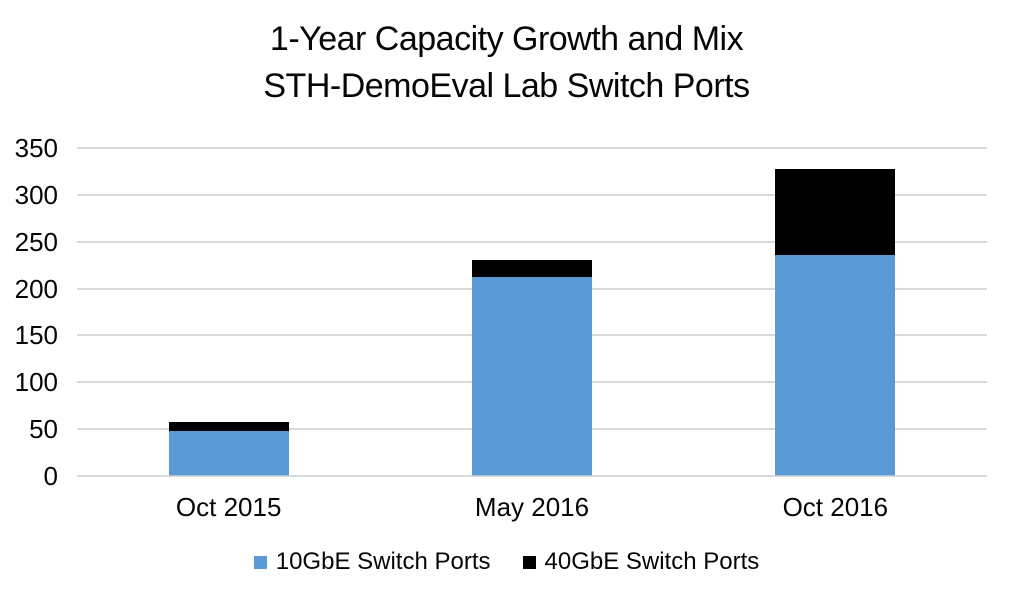  I want to click on bar-segment-oct-2016-40gbe-switch-ports, so click(835, 211).